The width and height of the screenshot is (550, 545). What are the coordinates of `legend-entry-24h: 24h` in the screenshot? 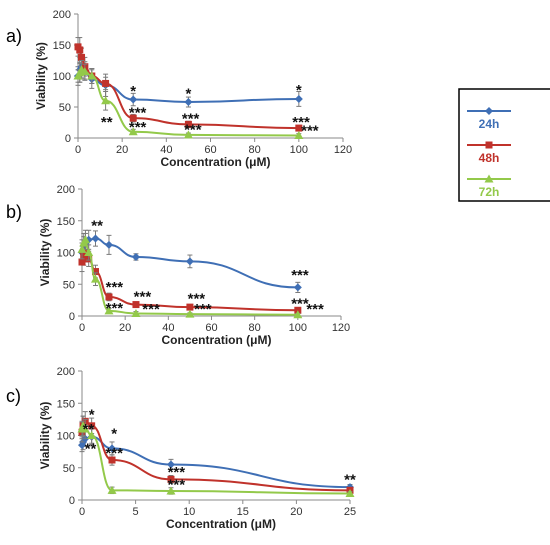 It's located at (489, 119).